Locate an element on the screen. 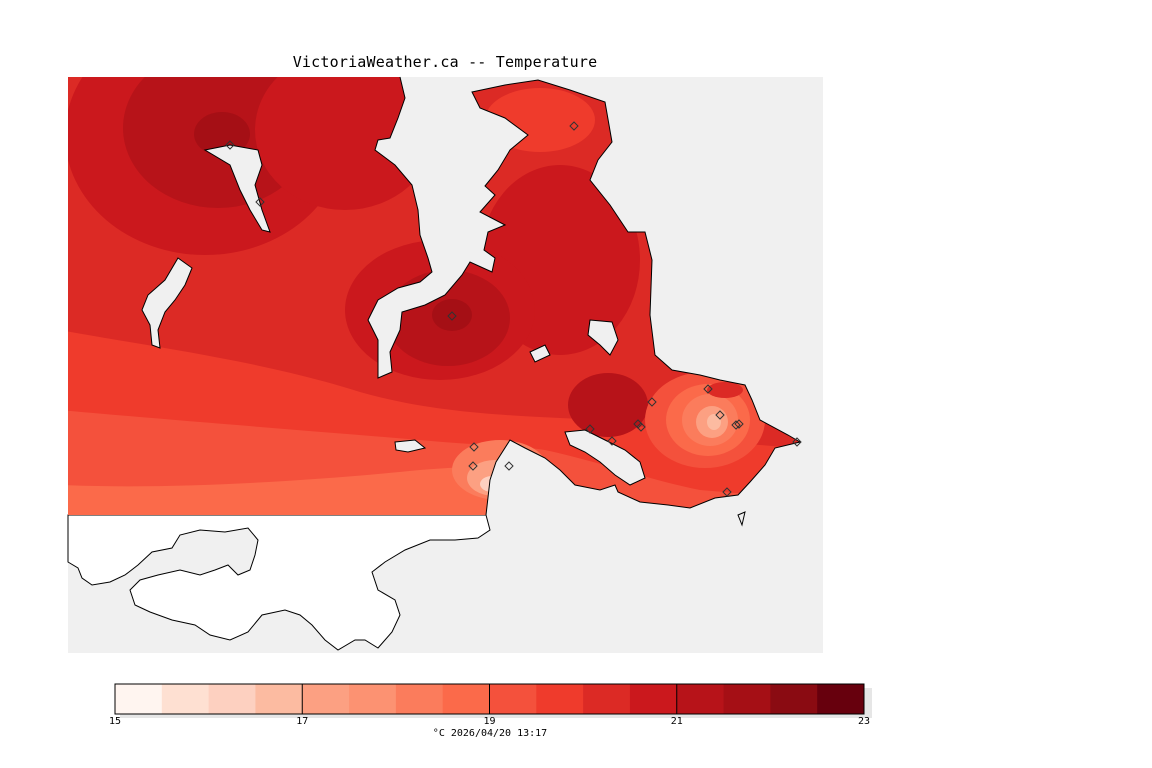 This screenshot has height=768, width=1152. nodata-land is located at coordinates (279, 582).